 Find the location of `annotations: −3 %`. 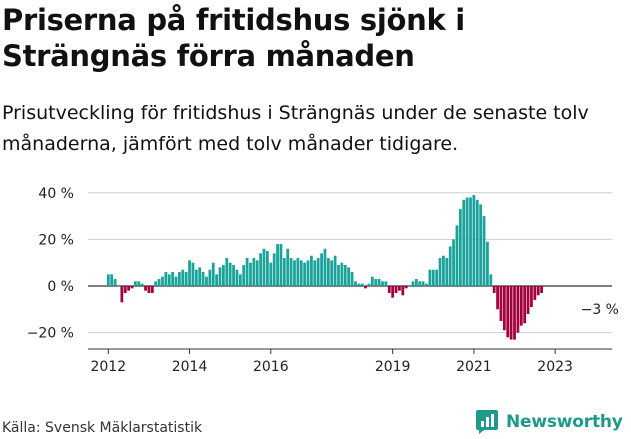

annotations: −3 % is located at coordinates (600, 310).